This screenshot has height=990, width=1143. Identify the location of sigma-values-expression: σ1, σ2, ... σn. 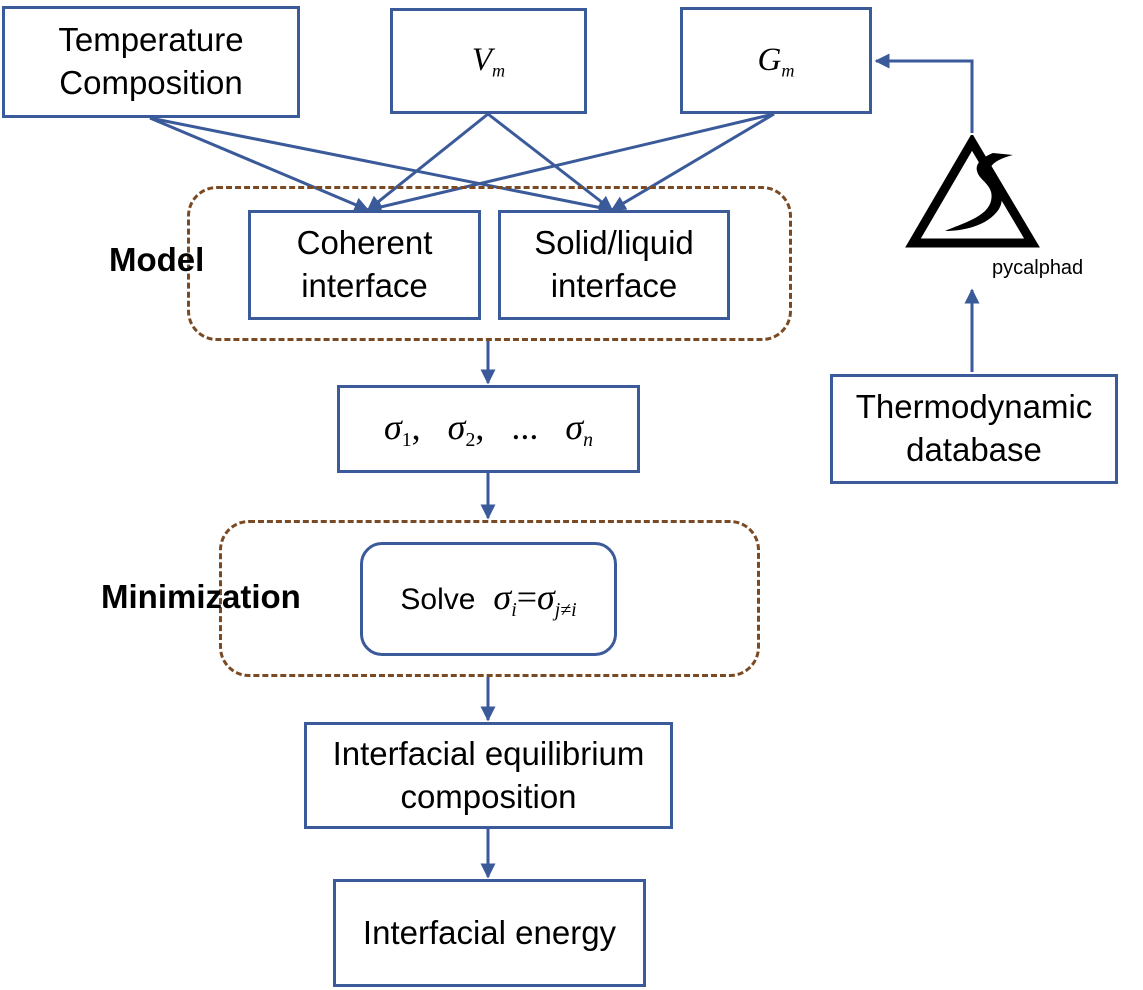
(488, 429).